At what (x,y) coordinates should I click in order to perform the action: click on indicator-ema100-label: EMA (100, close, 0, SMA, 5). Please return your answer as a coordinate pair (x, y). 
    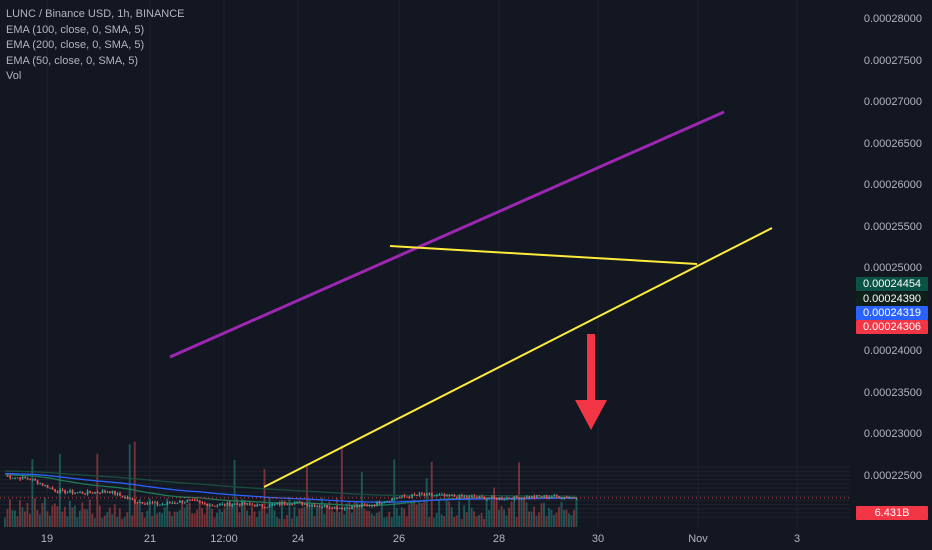
    Looking at the image, I should click on (75, 29).